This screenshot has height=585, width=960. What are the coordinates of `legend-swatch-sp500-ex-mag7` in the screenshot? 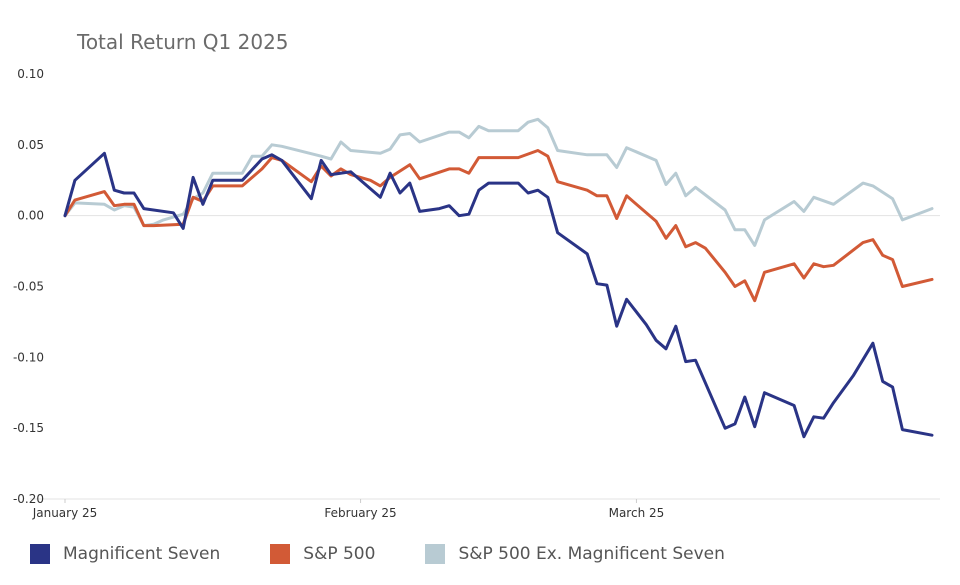 It's located at (435, 554).